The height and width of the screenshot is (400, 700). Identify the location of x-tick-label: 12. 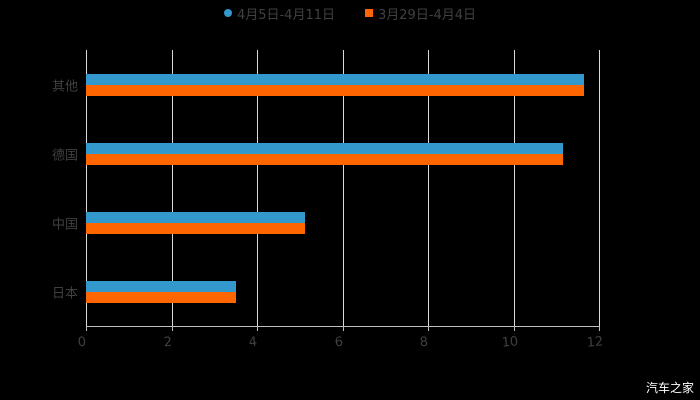
(595, 342).